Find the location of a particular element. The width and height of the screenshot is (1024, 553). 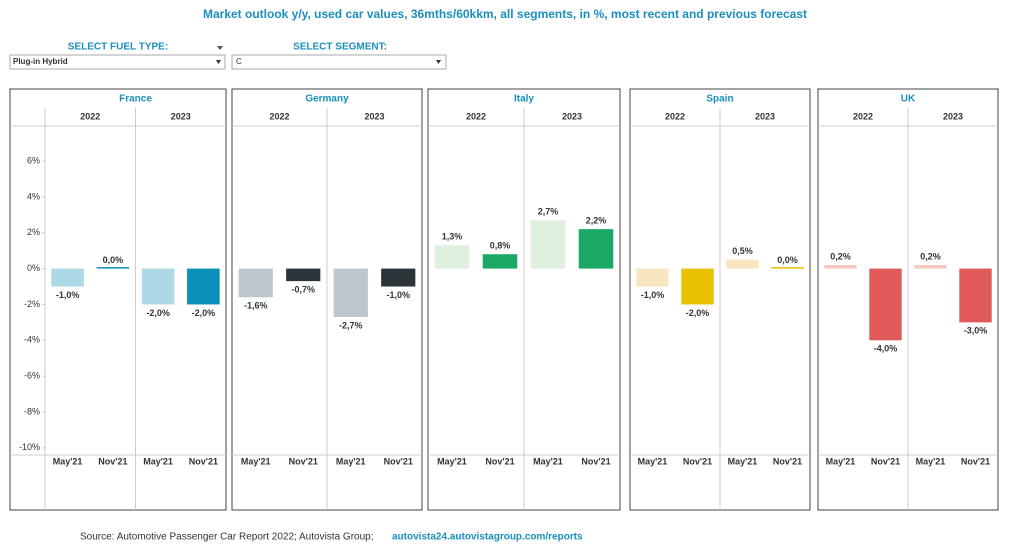

dropdown-value: C is located at coordinates (239, 61).